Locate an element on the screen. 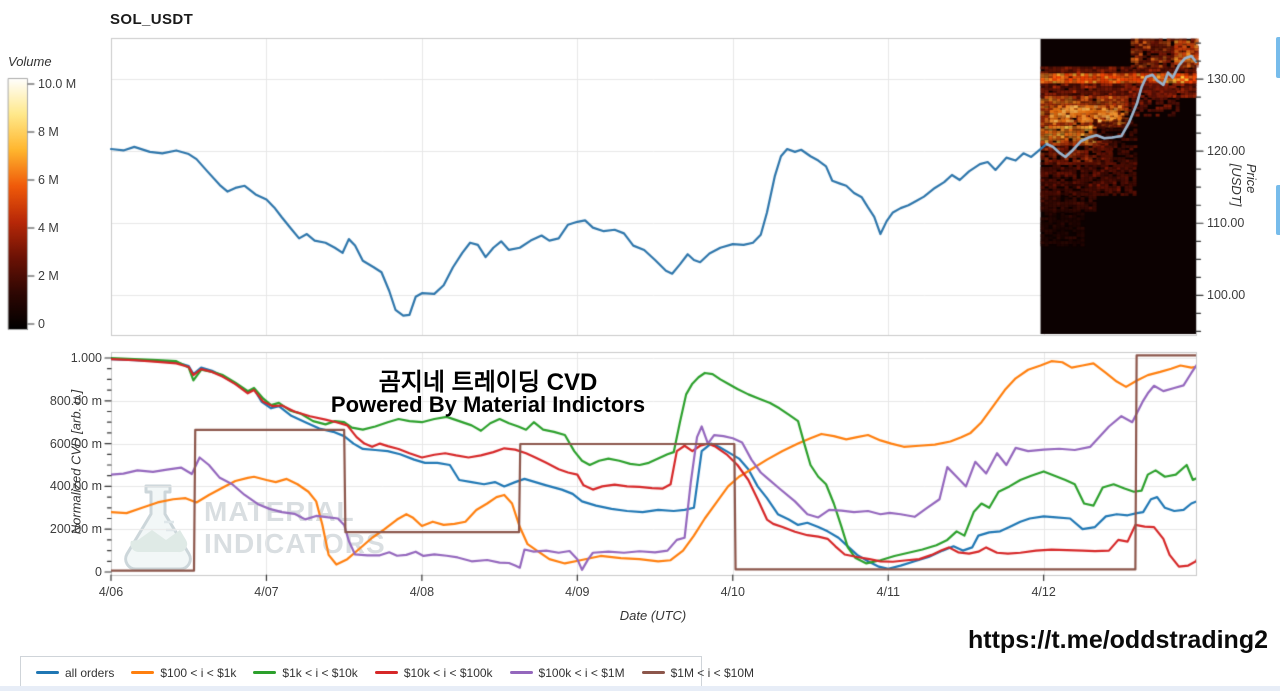  colorbar-tick-label: 0 is located at coordinates (41, 324).